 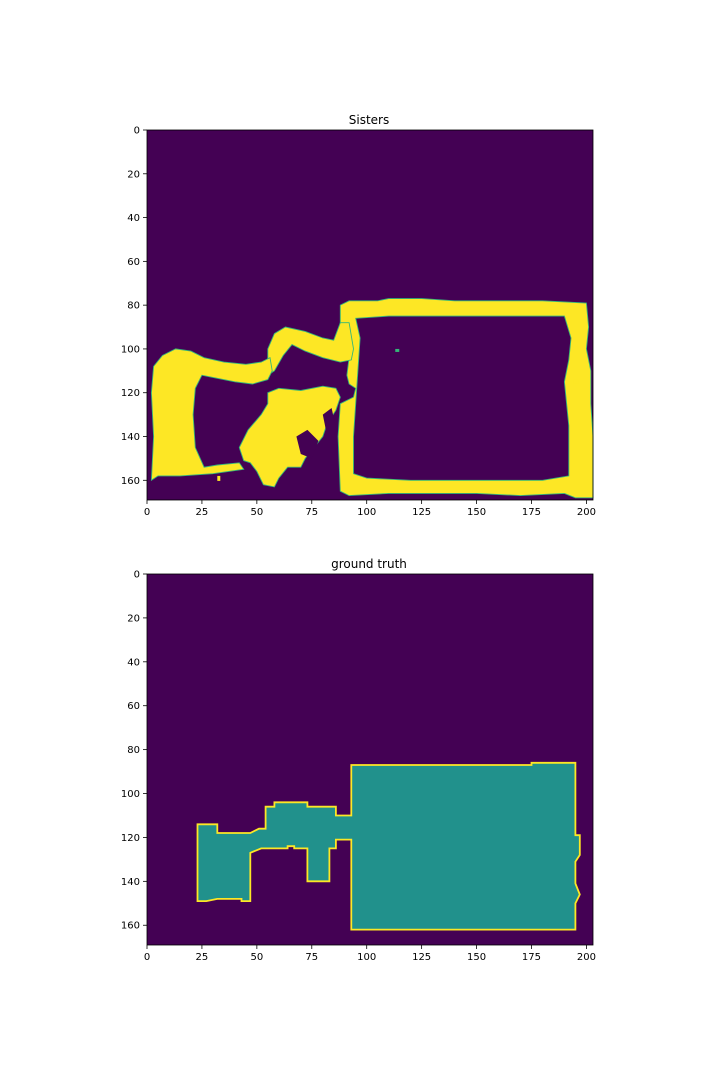 What do you see at coordinates (137, 575) in the screenshot?
I see `ground-truth-y-tick-label: 0` at bounding box center [137, 575].